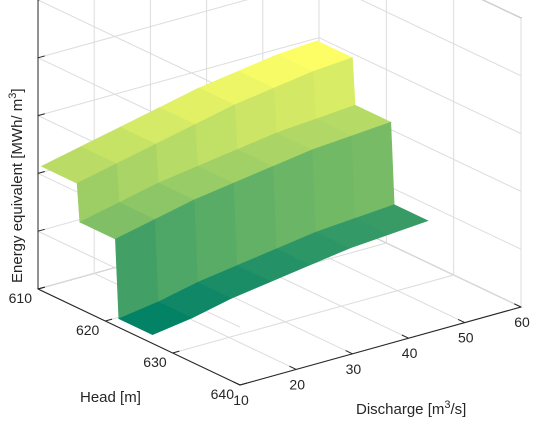  I want to click on y-tick-label: 610, so click(21, 298).